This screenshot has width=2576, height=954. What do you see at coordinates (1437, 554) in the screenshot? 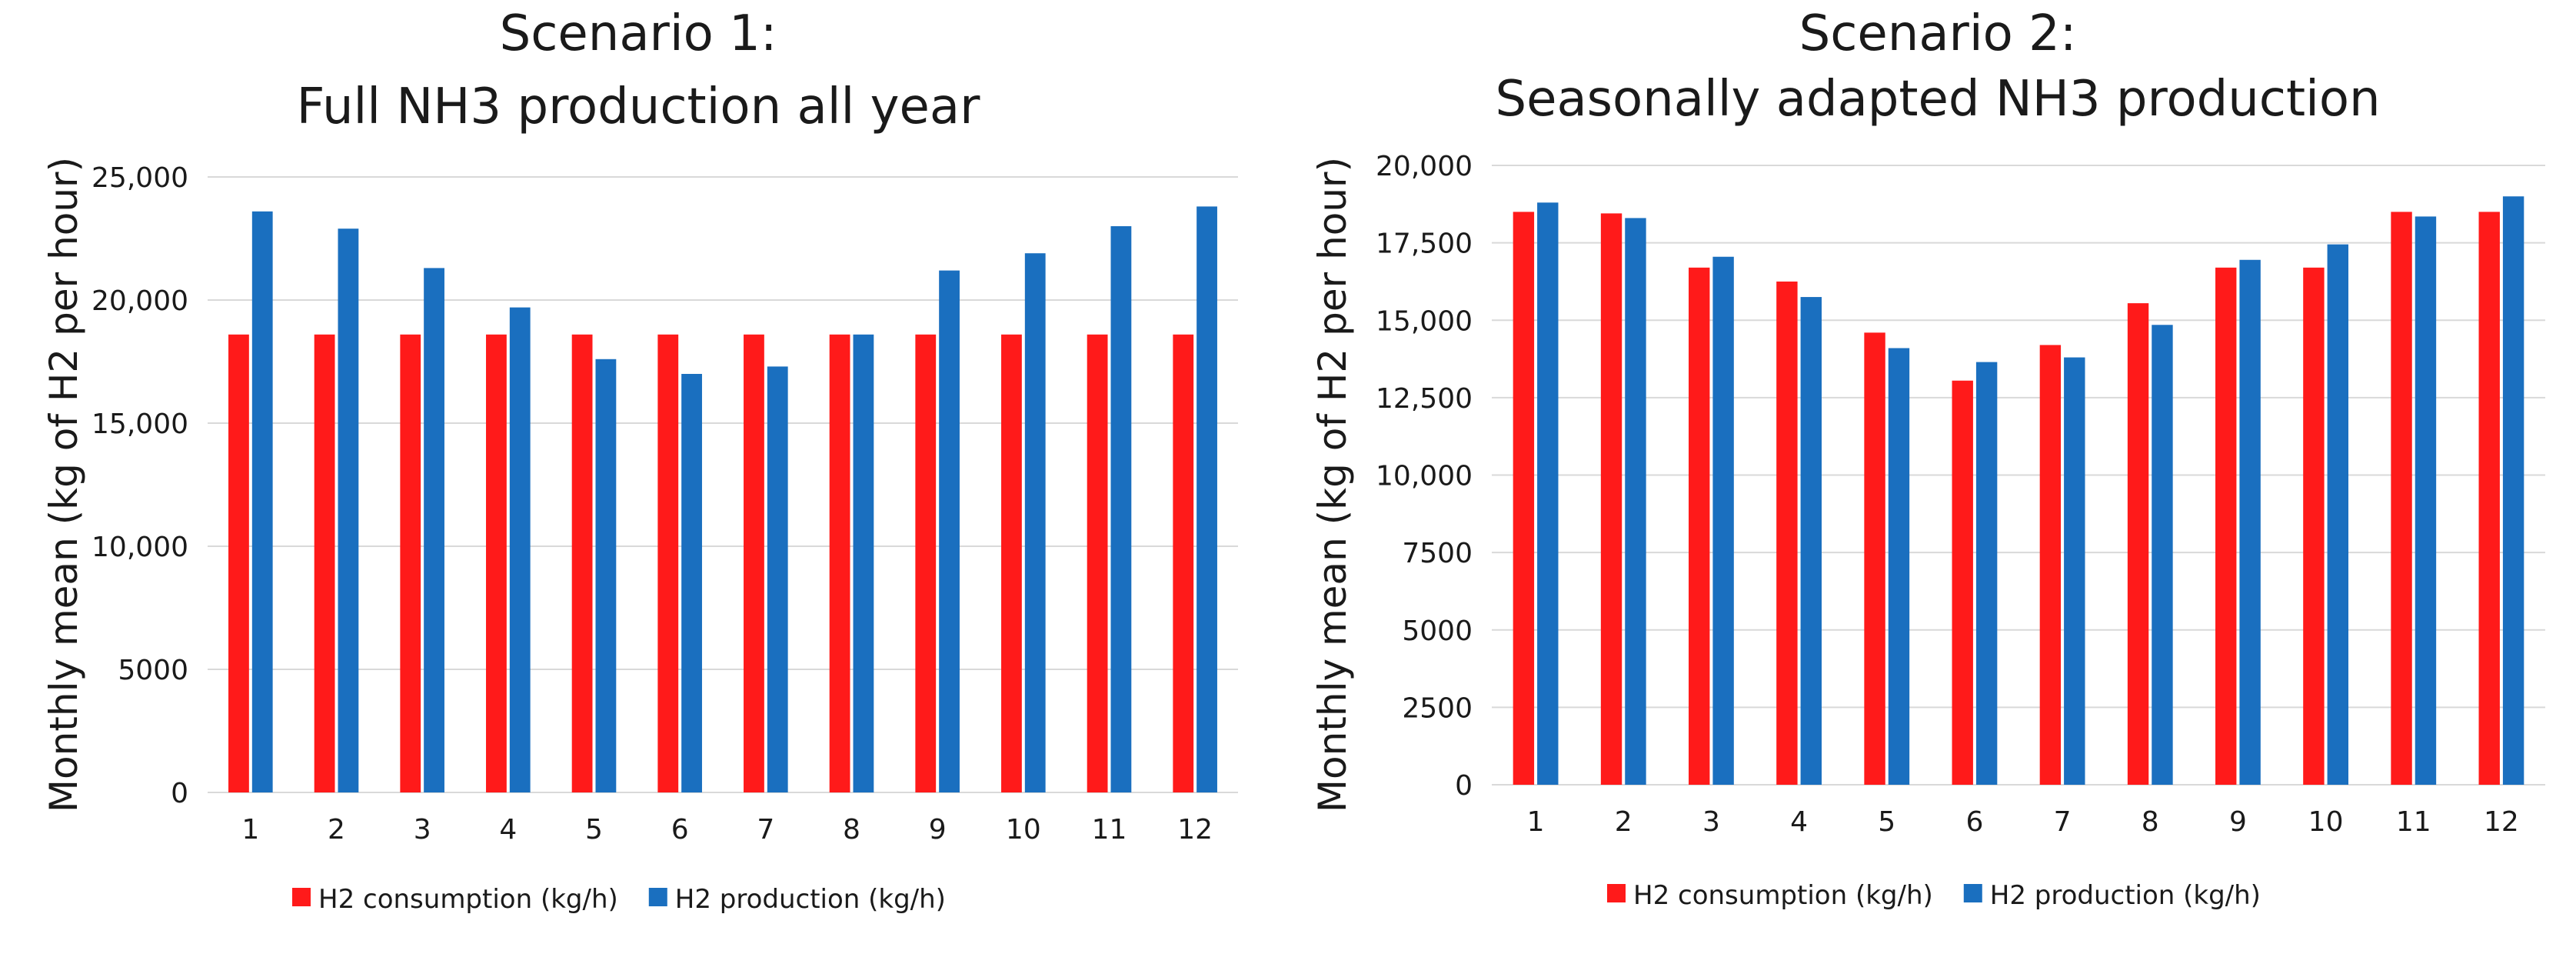
I see `y-tick-label: 7500` at bounding box center [1437, 554].